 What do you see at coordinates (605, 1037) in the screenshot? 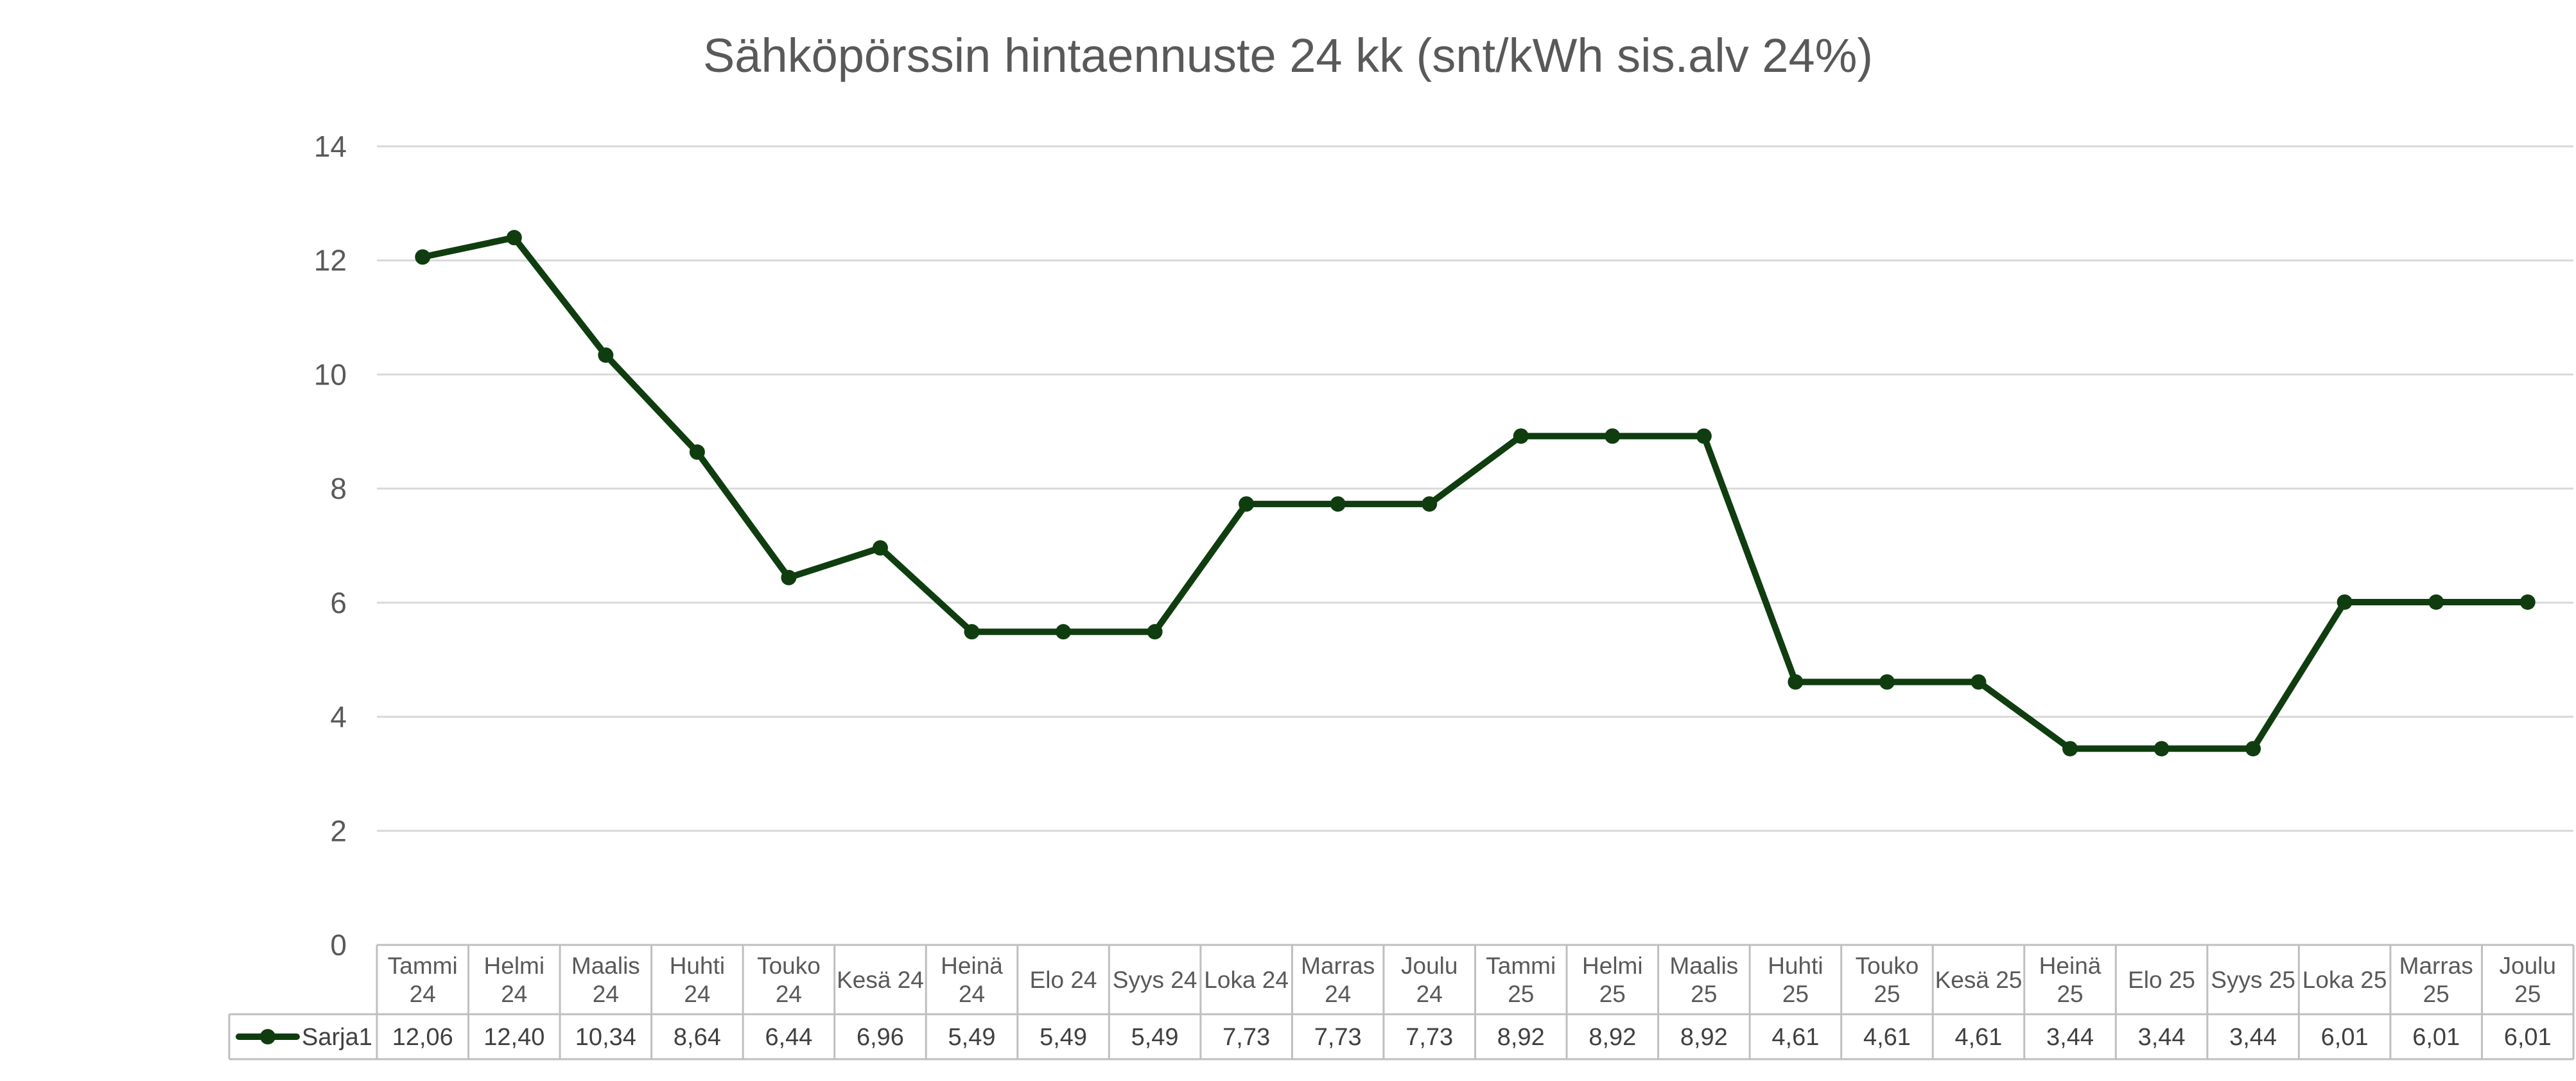
I see `data-label: 10,34` at bounding box center [605, 1037].